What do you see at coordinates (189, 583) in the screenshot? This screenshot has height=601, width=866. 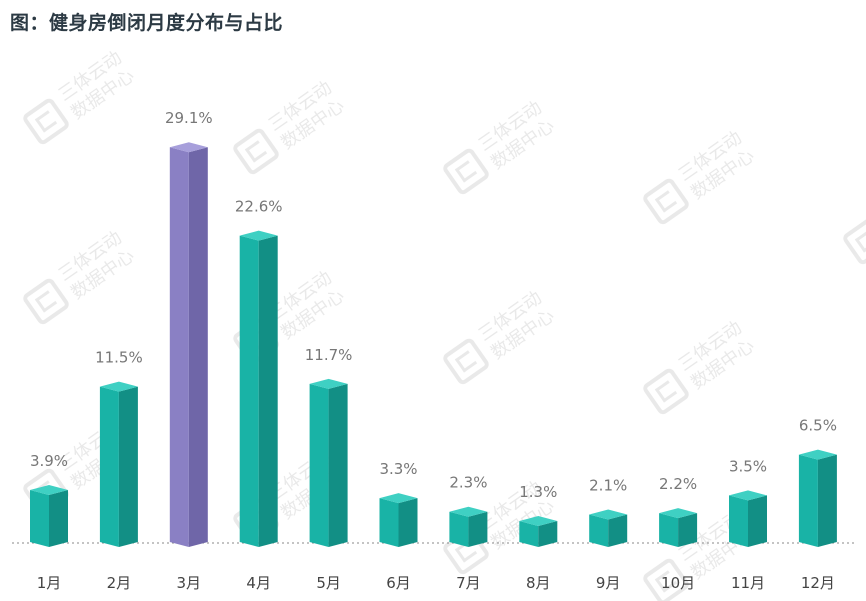 I see `x-tick-label: 3月` at bounding box center [189, 583].